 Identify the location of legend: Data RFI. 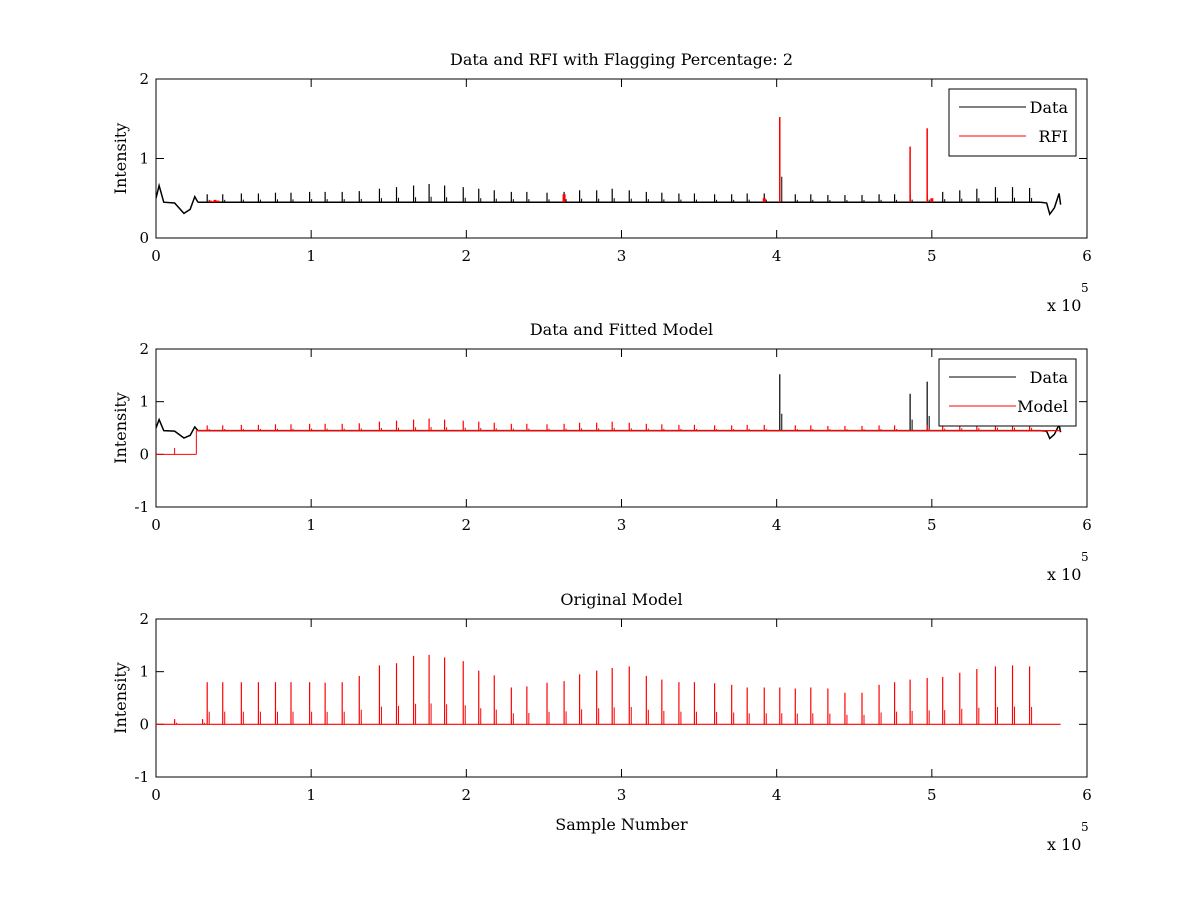
(1012, 122).